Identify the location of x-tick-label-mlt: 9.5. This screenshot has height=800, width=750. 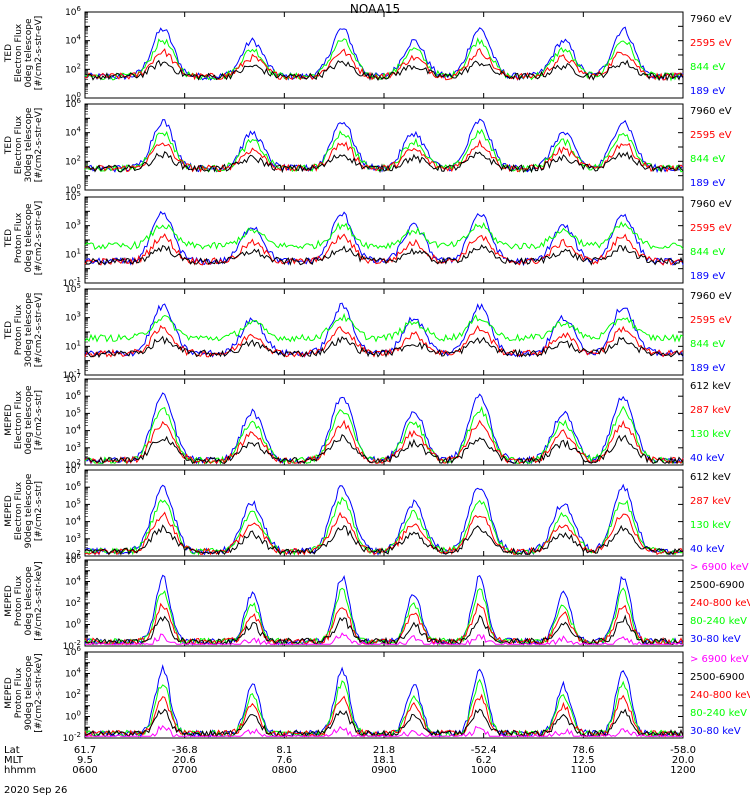
(85, 760).